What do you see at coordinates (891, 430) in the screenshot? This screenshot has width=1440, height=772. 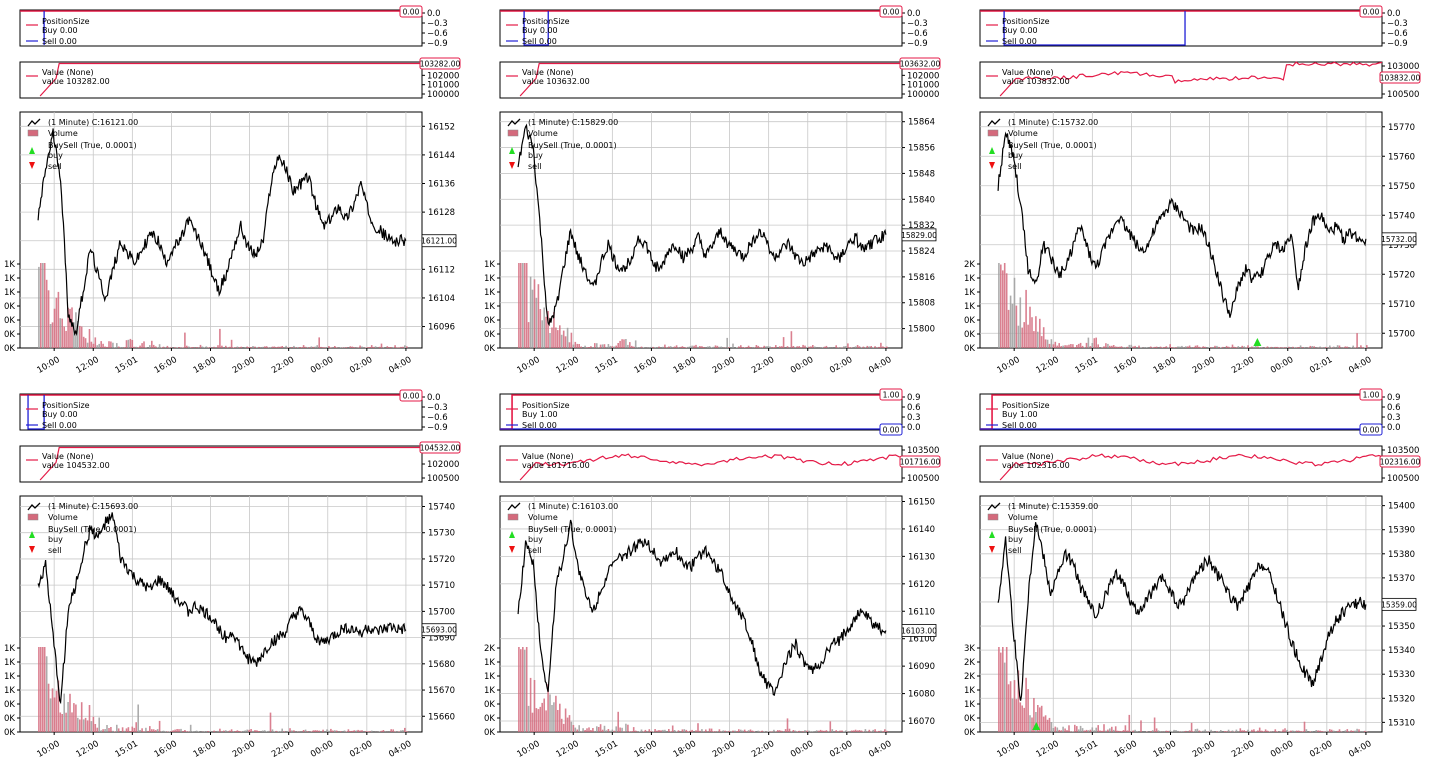 I see `position-value-tag-2-text: 0.00` at bounding box center [891, 430].